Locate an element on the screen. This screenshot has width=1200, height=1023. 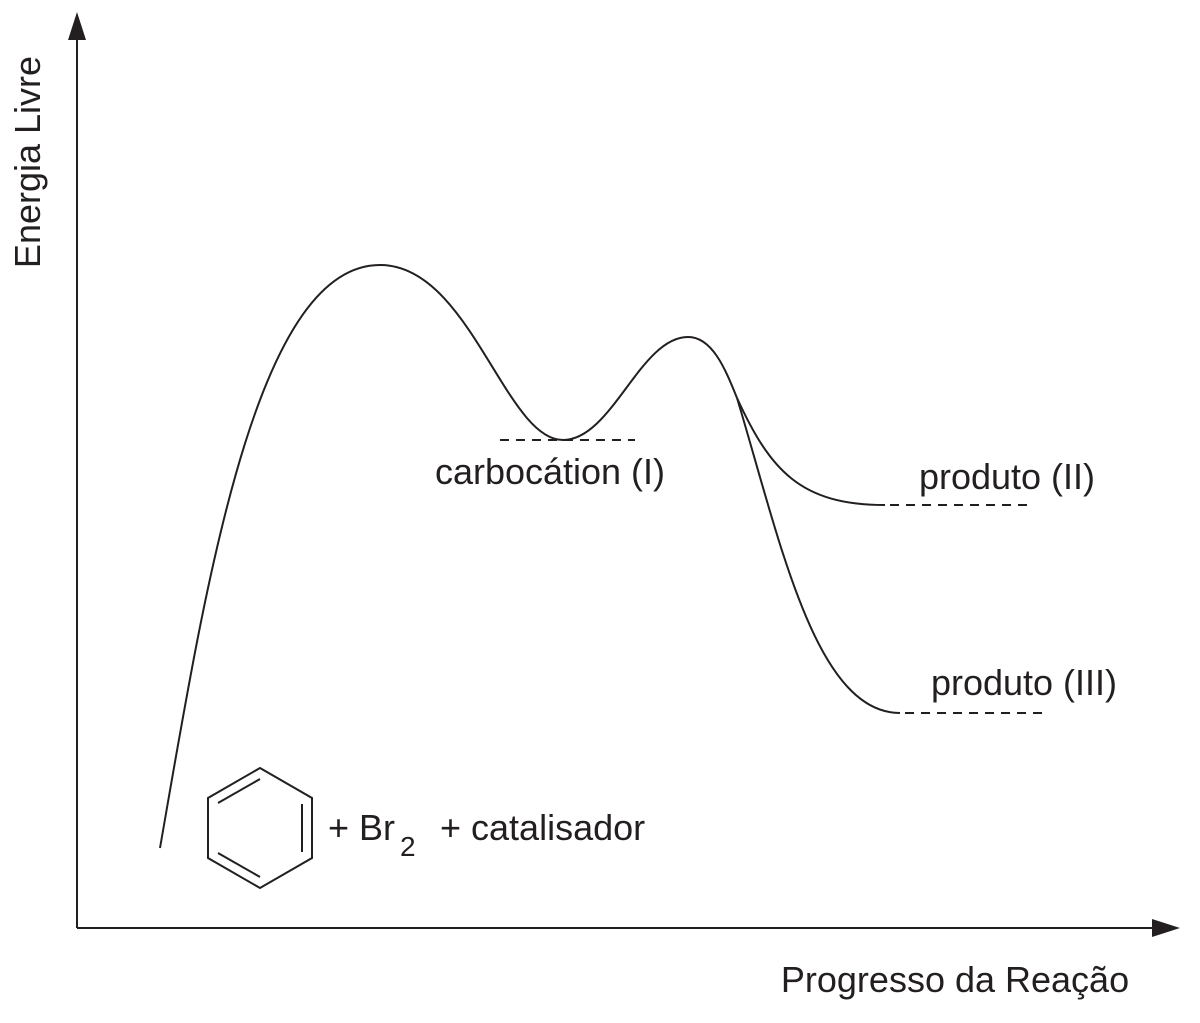
label-product-iii: produto (III) is located at coordinates (1024, 682).